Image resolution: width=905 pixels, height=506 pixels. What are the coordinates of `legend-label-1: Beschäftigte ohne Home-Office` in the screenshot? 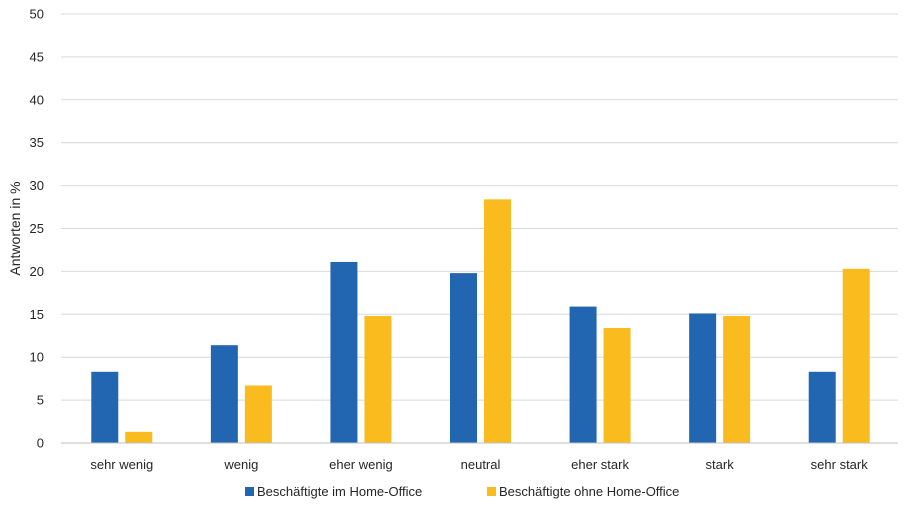 It's located at (589, 491).